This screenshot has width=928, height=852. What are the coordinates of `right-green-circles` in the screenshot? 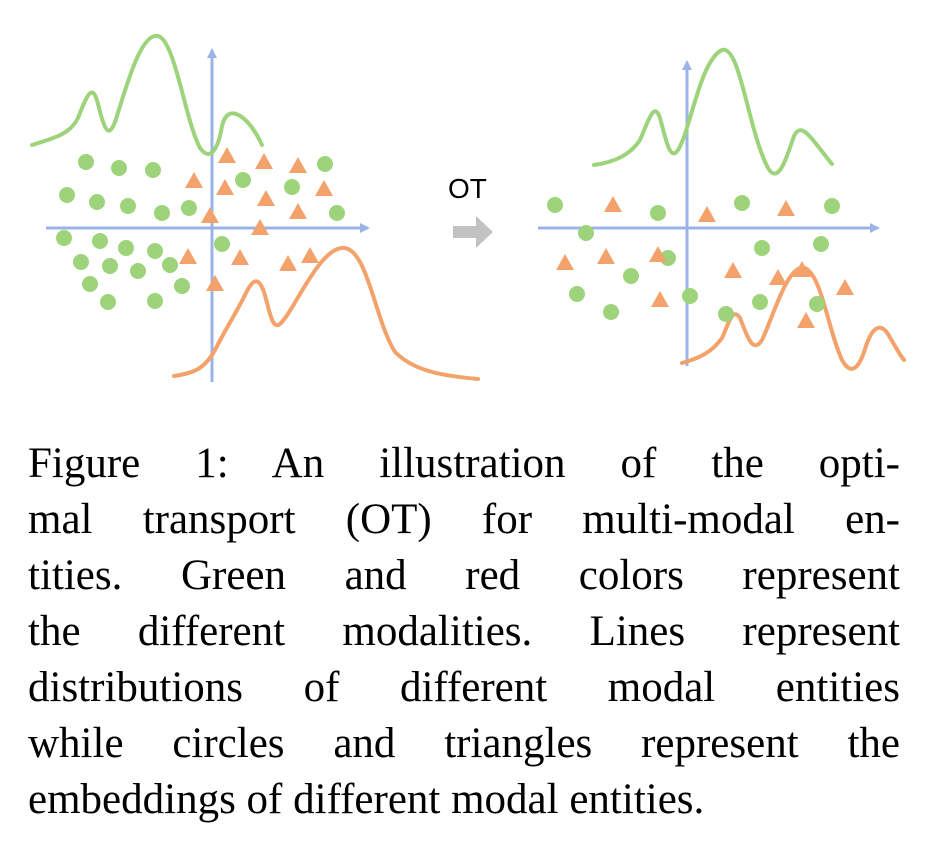 It's located at (693, 258).